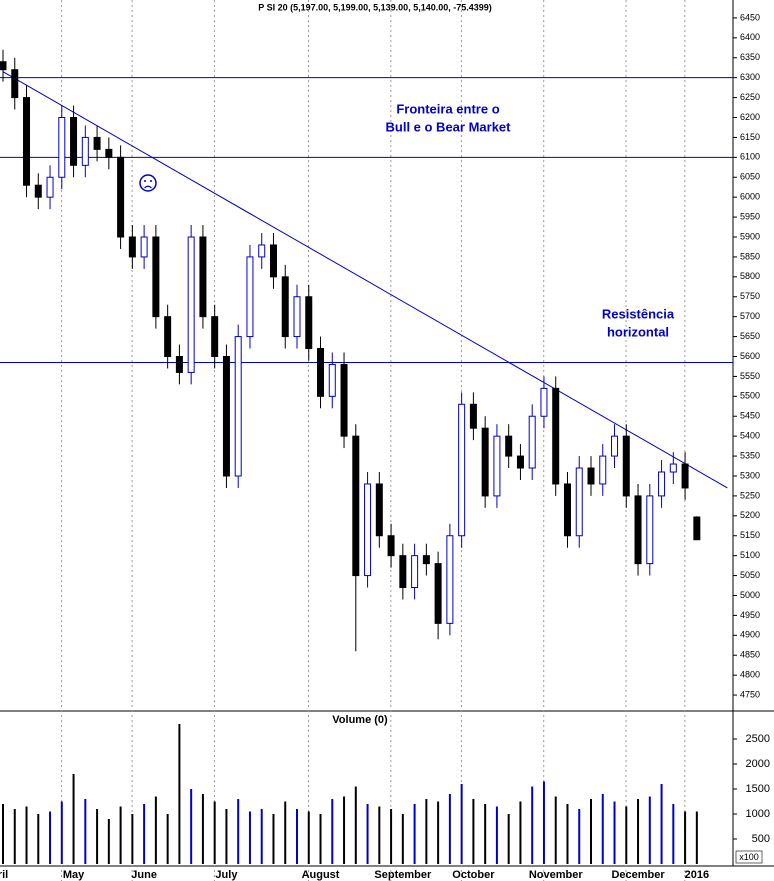 This screenshot has height=881, width=774. I want to click on y-tick-label: 5050, so click(750, 575).